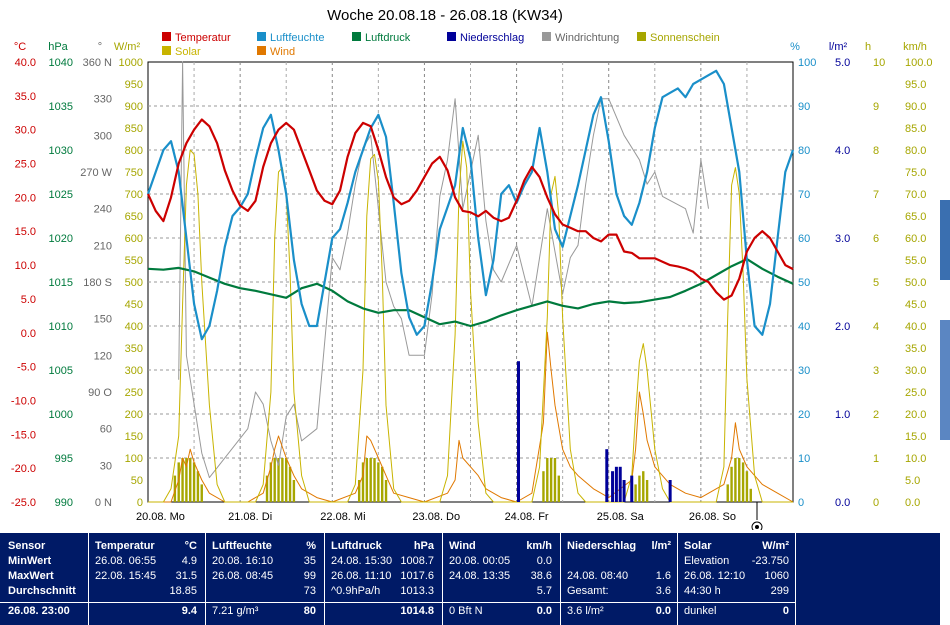  What do you see at coordinates (868, 47) in the screenshot?
I see `y-axis-unit-sunshine: h` at bounding box center [868, 47].